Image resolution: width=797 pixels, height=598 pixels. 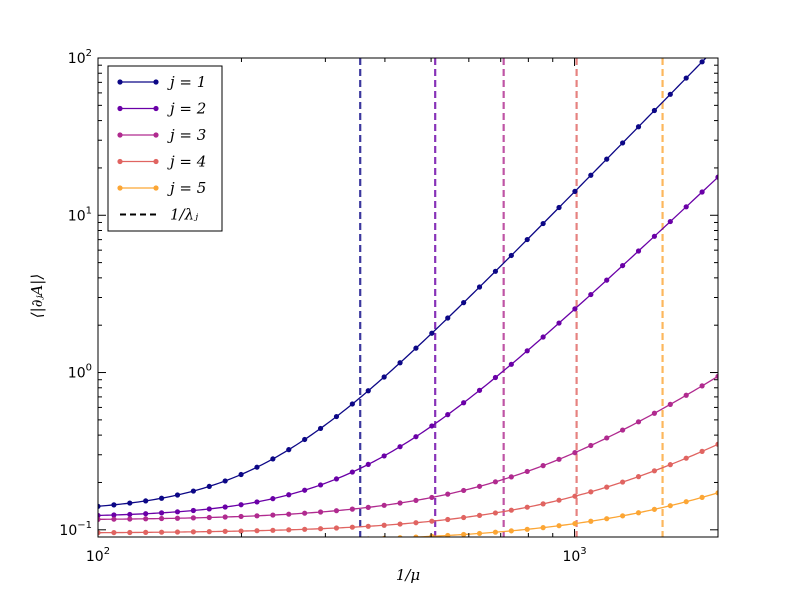 What do you see at coordinates (186, 109) in the screenshot?
I see `legend-label-2: j = 2` at bounding box center [186, 109].